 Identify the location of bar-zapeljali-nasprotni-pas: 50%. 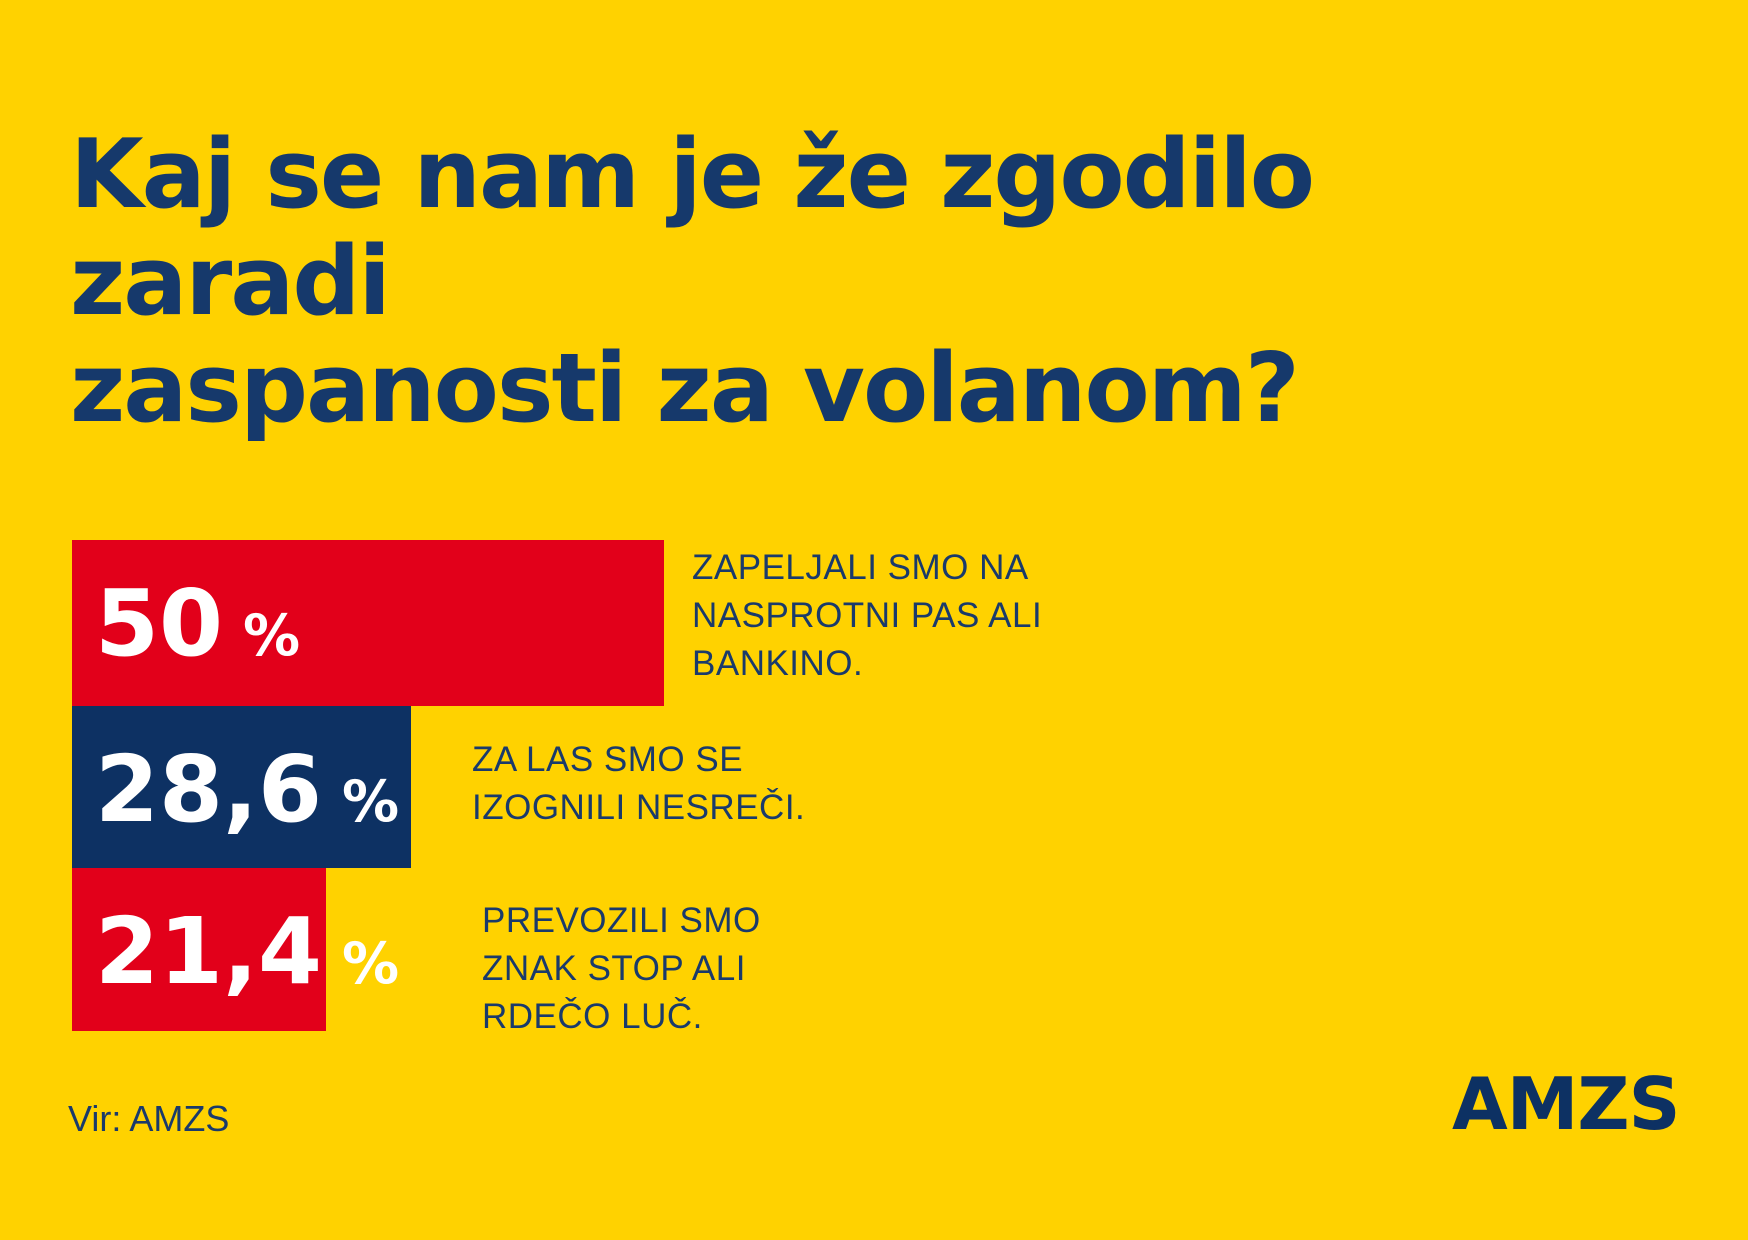
(368, 623).